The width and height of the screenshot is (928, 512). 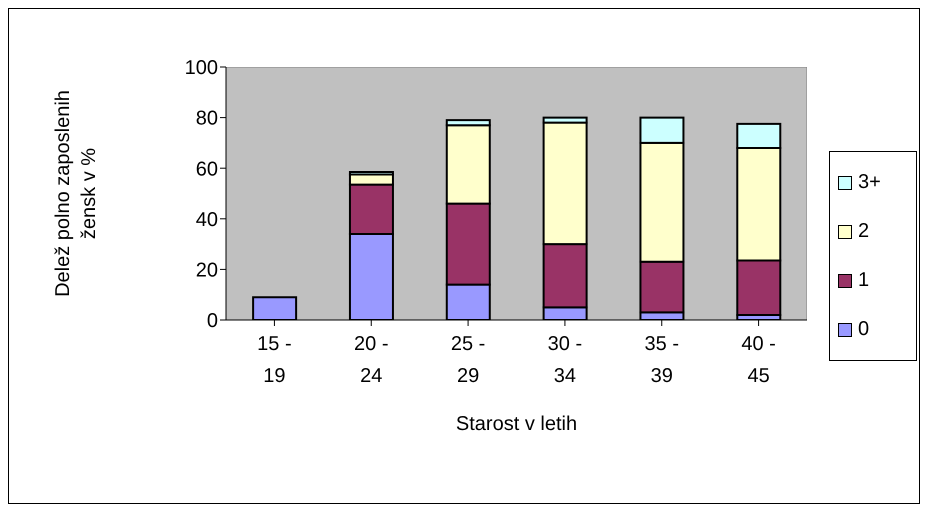 I want to click on x-tick-label: 30 - 34, so click(x=565, y=360).